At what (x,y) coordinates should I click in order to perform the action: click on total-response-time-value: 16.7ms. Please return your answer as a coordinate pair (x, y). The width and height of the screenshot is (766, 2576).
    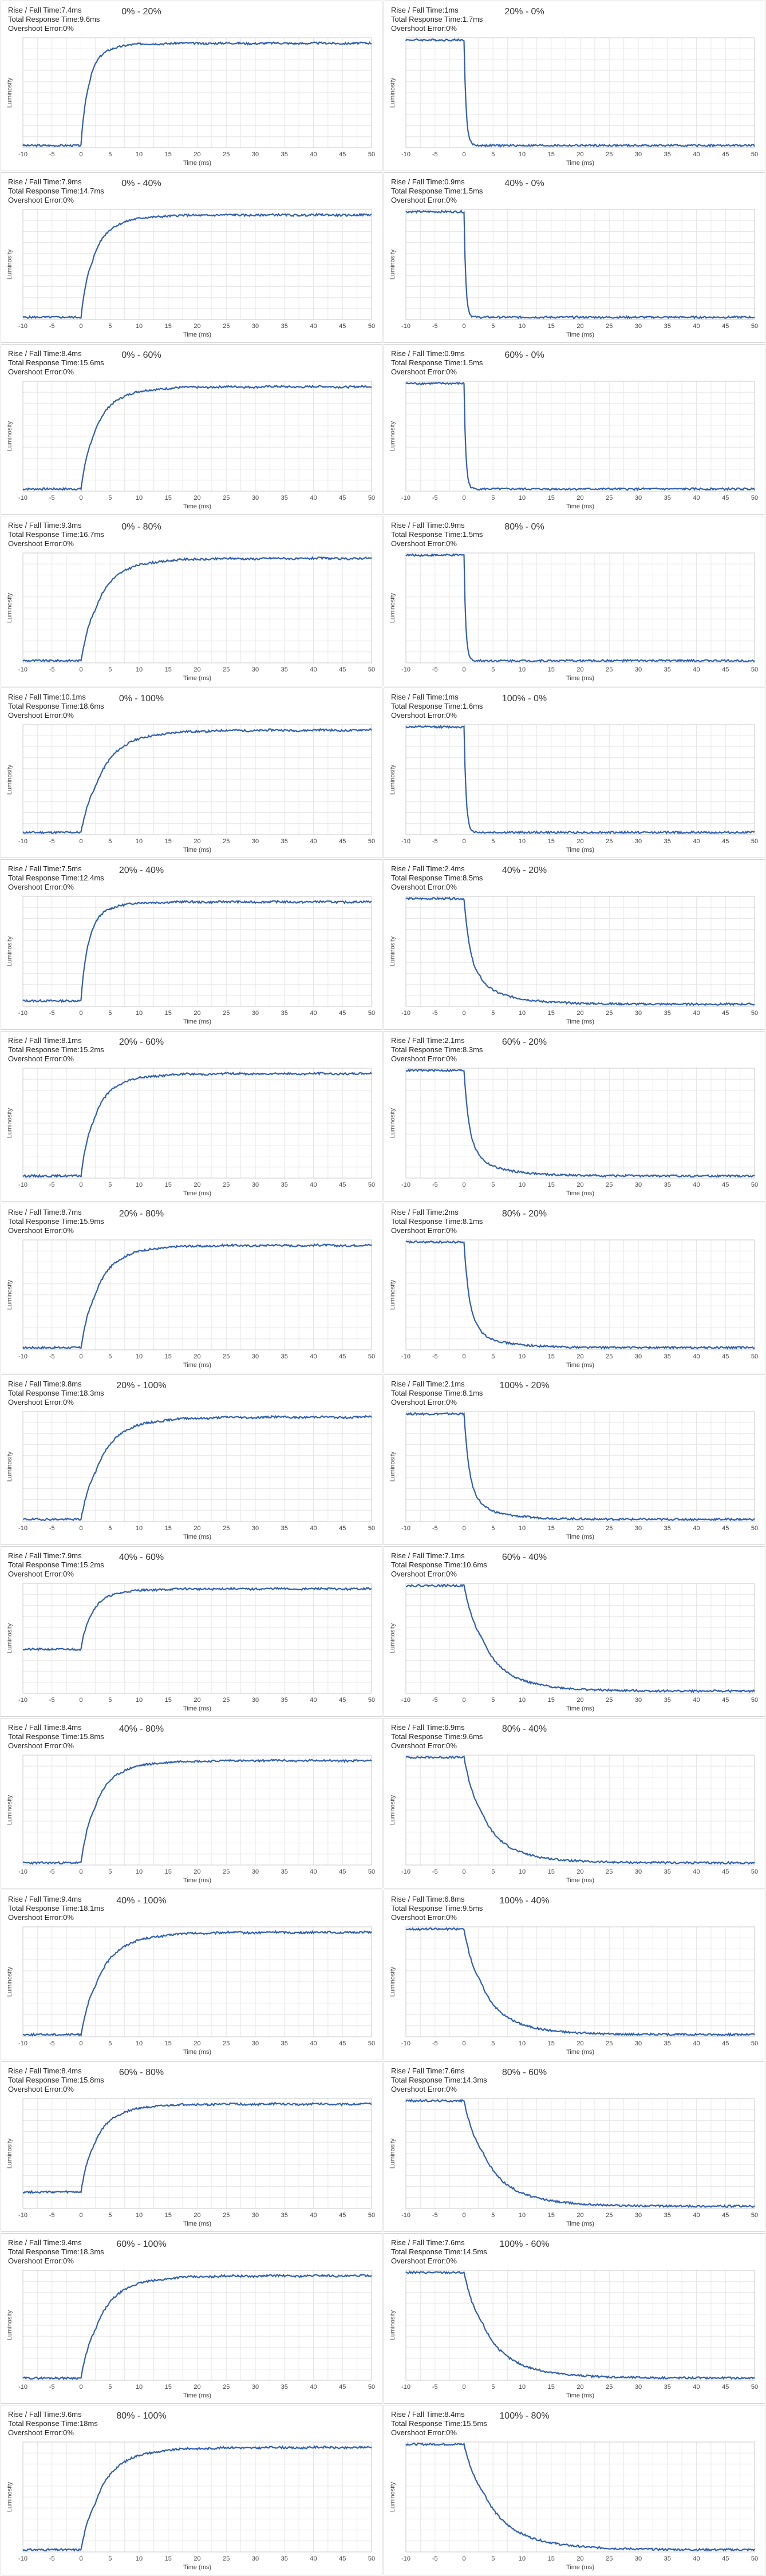
    Looking at the image, I should click on (92, 534).